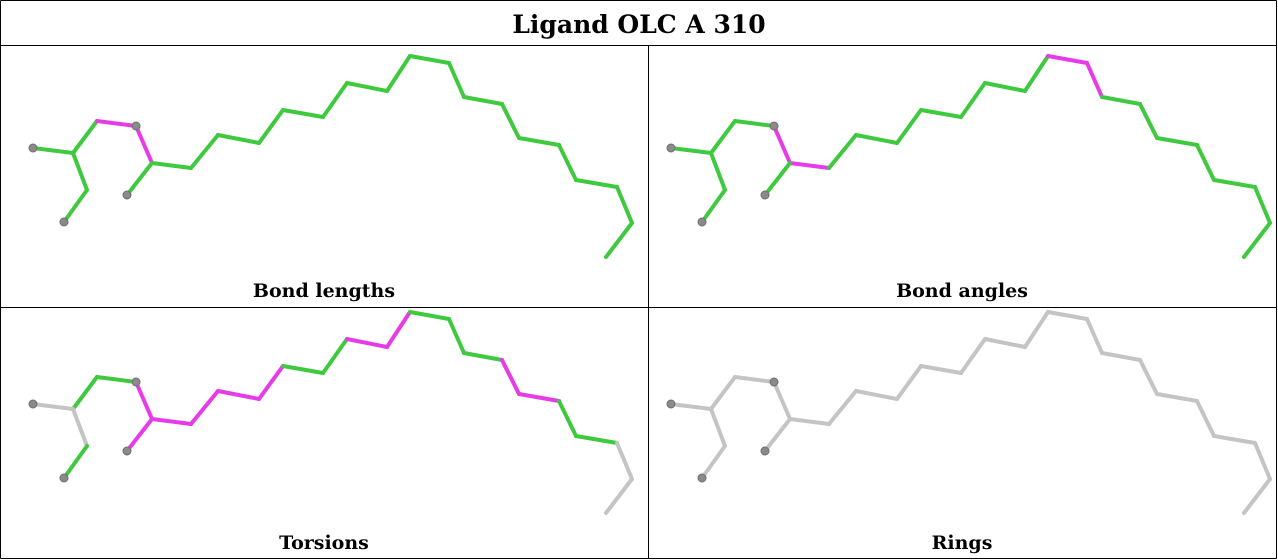 The width and height of the screenshot is (1278, 560). Describe the element at coordinates (127, 451) in the screenshot. I see `atom-torsions-or` at that location.